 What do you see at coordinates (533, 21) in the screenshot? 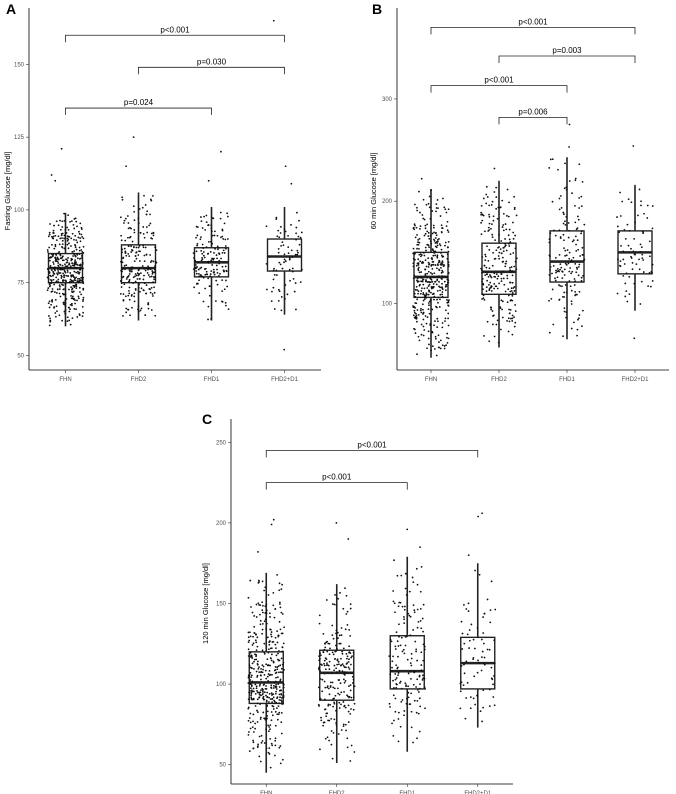
I see `p-value-label: p<0.001` at bounding box center [533, 21].